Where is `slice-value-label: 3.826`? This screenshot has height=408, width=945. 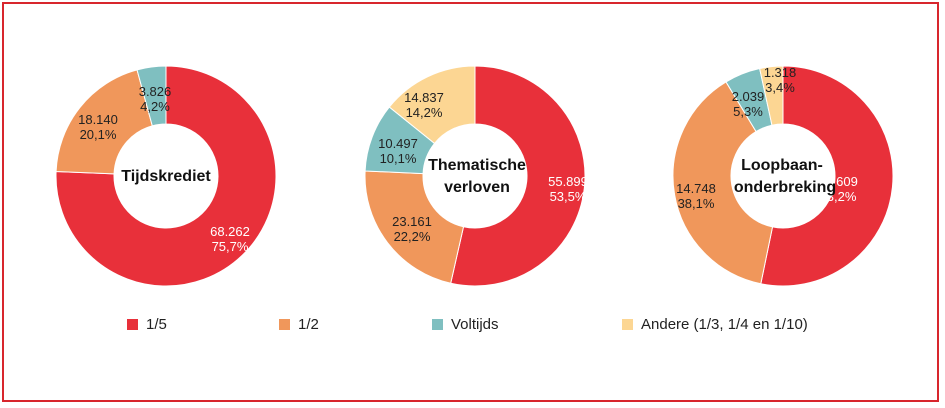
slice-value-label: 3.826 is located at coordinates (155, 91).